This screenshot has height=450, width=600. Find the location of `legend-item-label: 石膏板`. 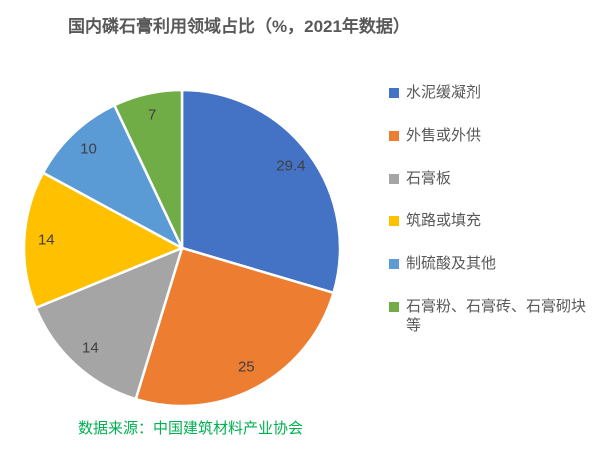

legend-item-label: 石膏板 is located at coordinates (429, 178).